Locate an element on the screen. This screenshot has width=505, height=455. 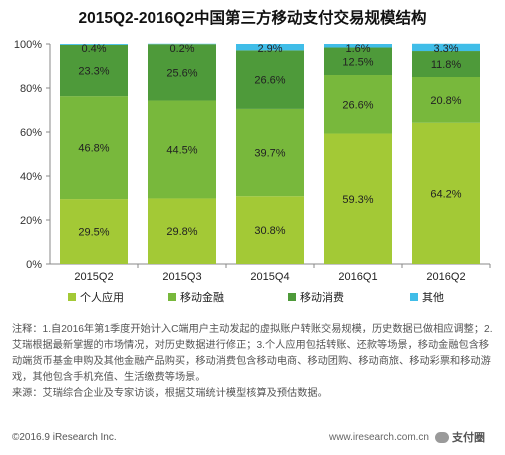
data-label: 29.8% is located at coordinates (181, 232).